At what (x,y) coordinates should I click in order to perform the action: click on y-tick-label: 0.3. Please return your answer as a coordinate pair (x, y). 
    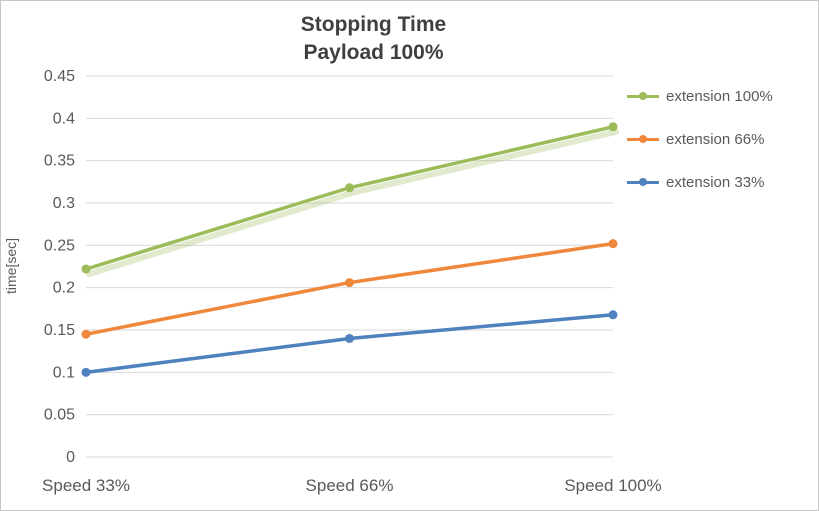
    Looking at the image, I should click on (64, 203).